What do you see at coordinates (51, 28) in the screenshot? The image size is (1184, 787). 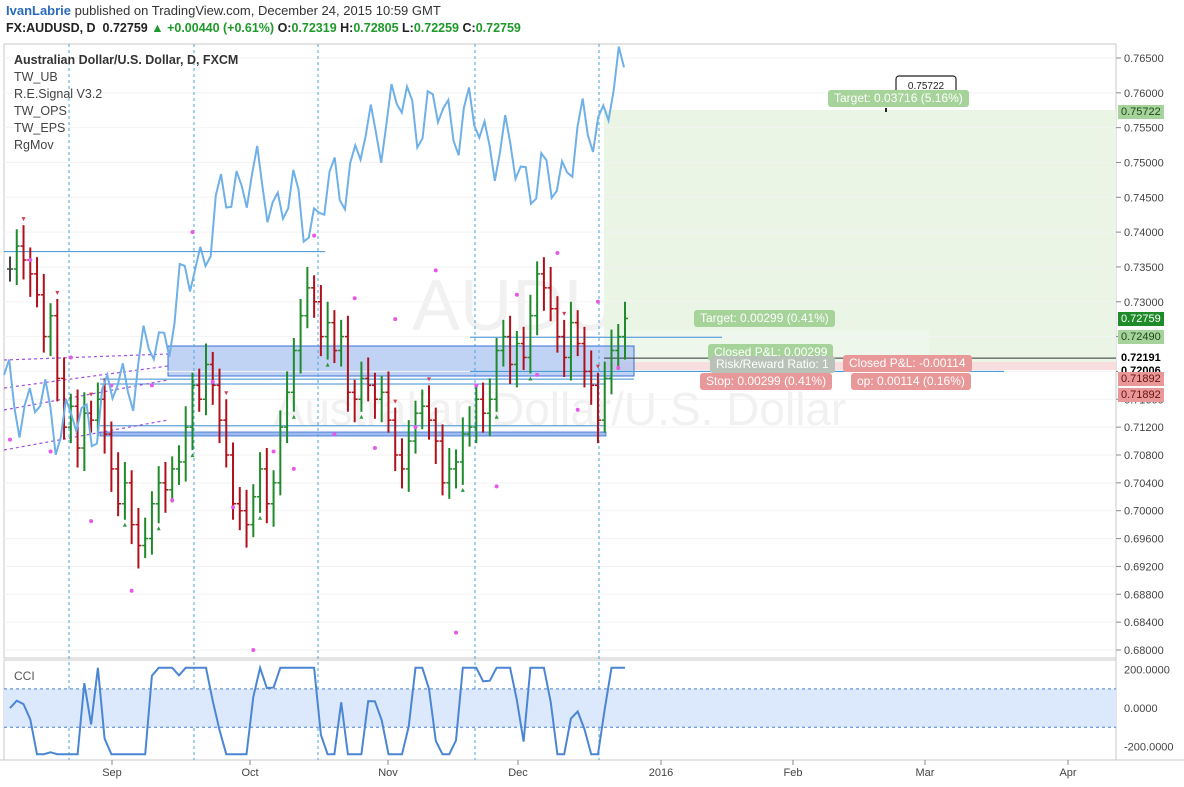 I see `symbol-label: FX:AUDUSD, D` at bounding box center [51, 28].